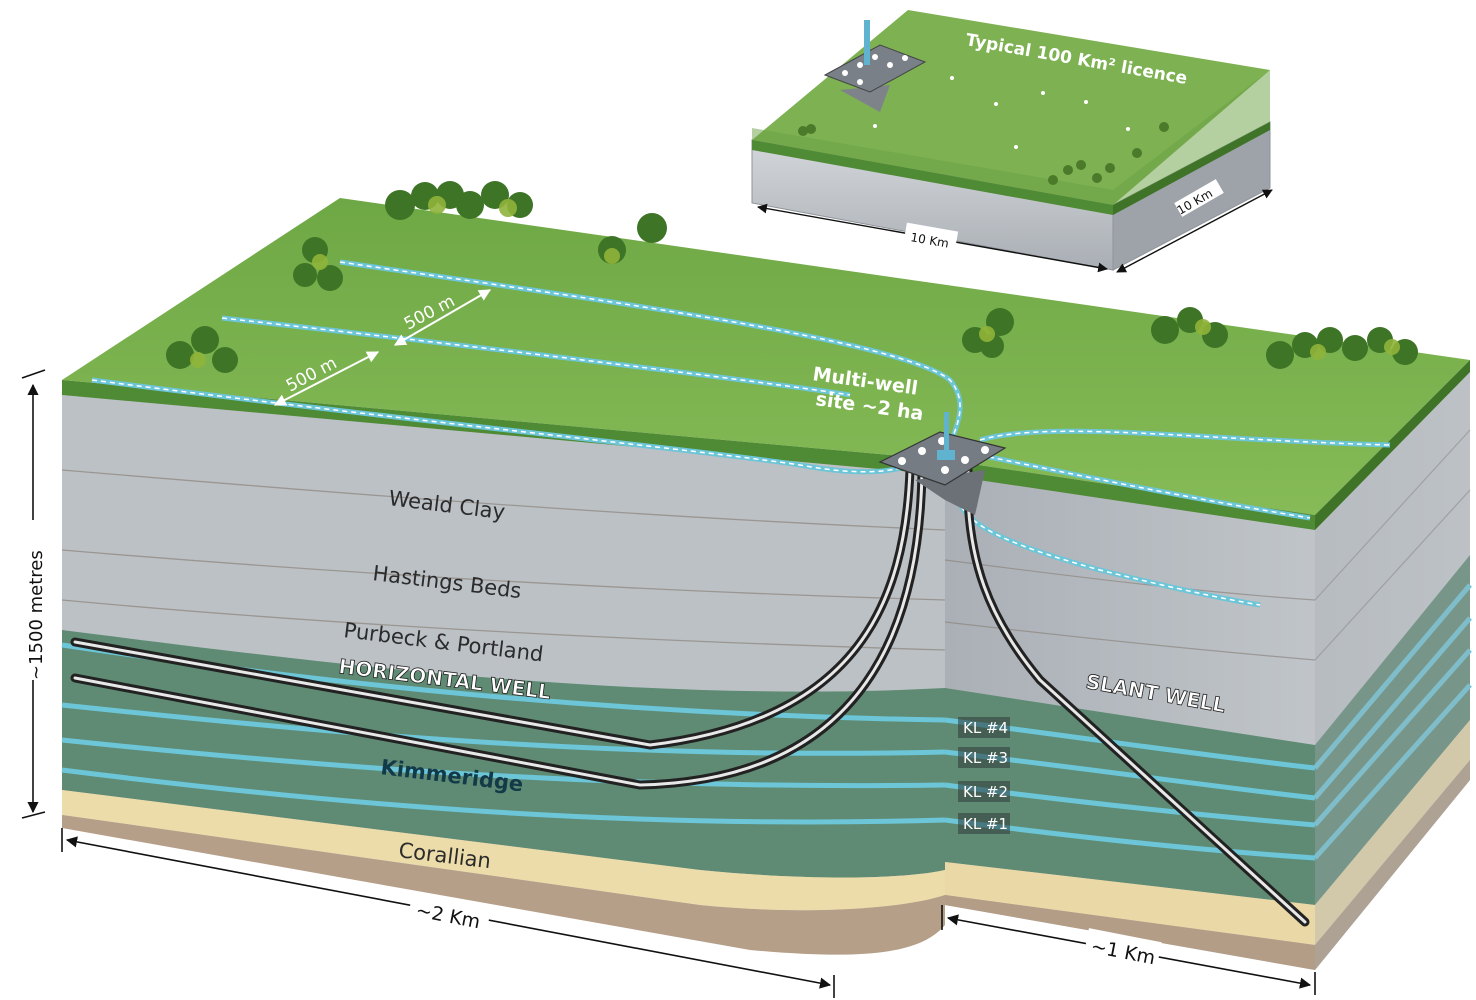 The image size is (1476, 1000). Describe the element at coordinates (985, 728) in the screenshot. I see `kl-label-4: KL #4` at that location.